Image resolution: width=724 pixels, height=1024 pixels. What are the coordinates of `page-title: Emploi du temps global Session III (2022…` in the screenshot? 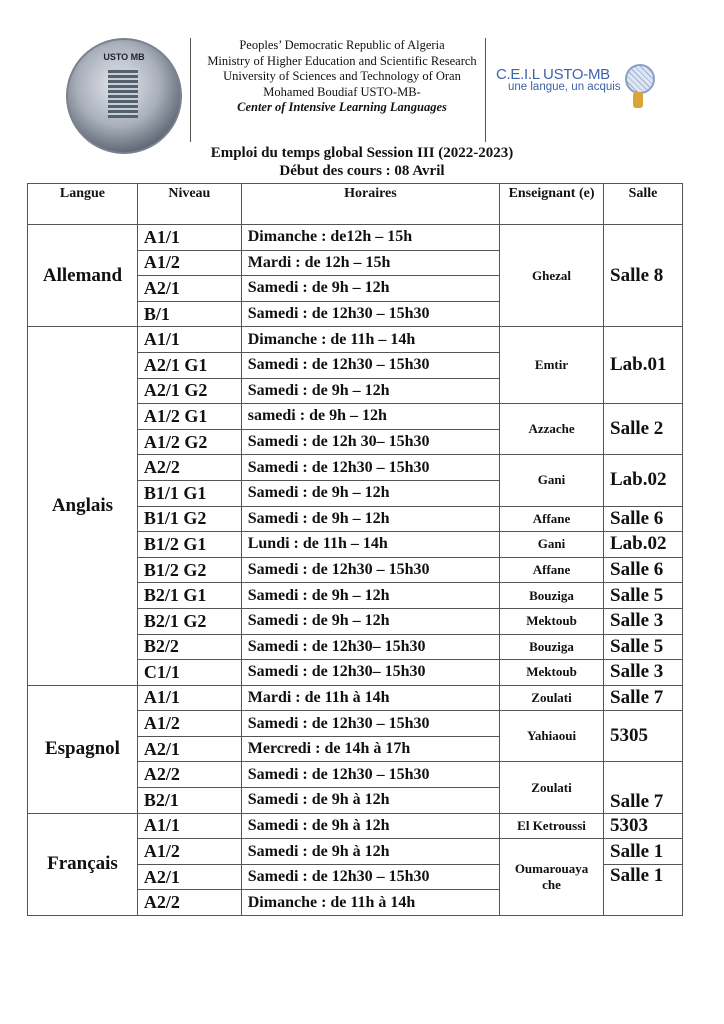 It's located at (362, 153).